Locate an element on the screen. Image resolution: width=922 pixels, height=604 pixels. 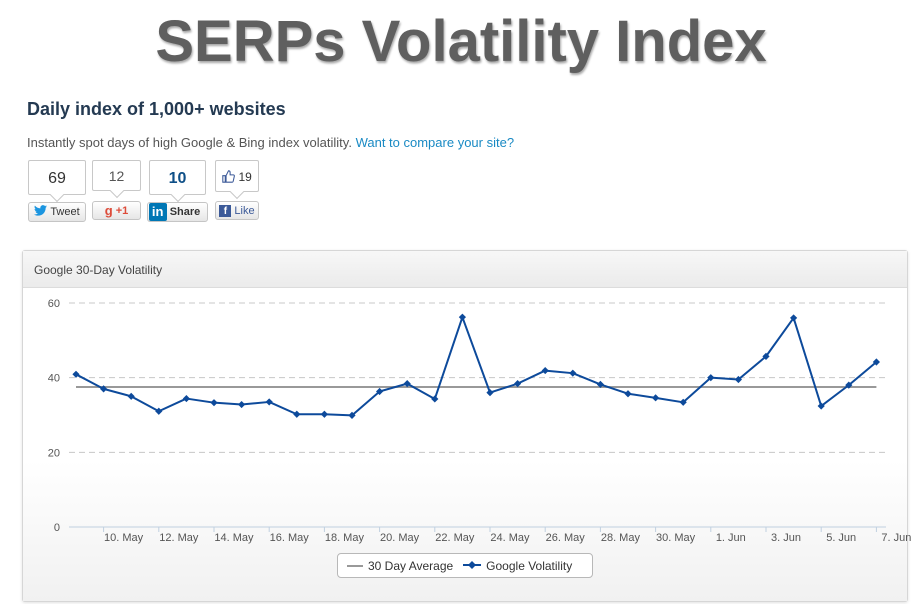
legend-google-label: Google Volatility is located at coordinates (529, 565).